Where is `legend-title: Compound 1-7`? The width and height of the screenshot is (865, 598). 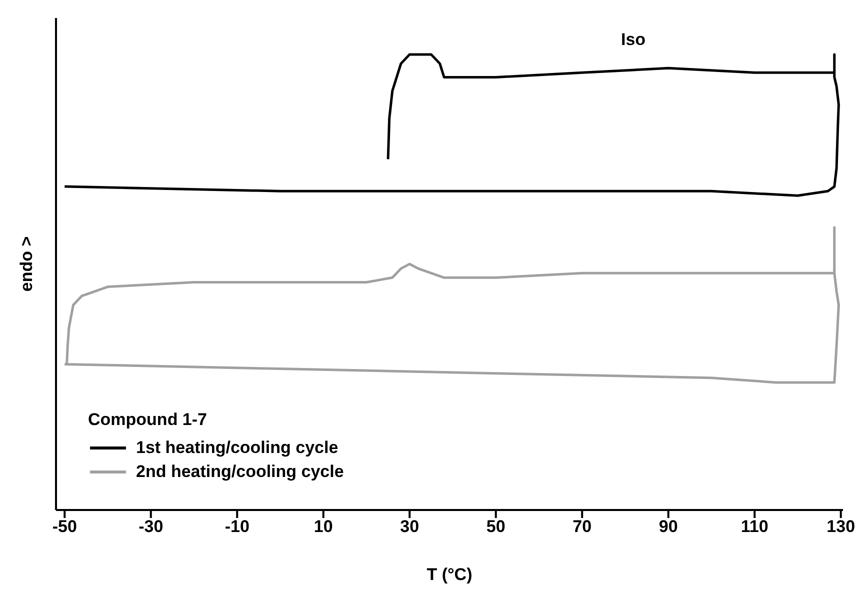 legend-title: Compound 1-7 is located at coordinates (148, 420).